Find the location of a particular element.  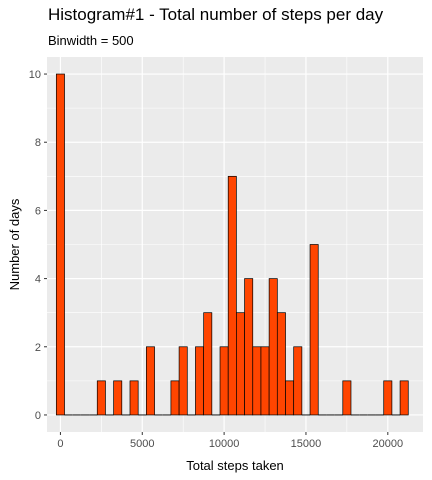

x-tick-label: 20000 is located at coordinates (388, 444).